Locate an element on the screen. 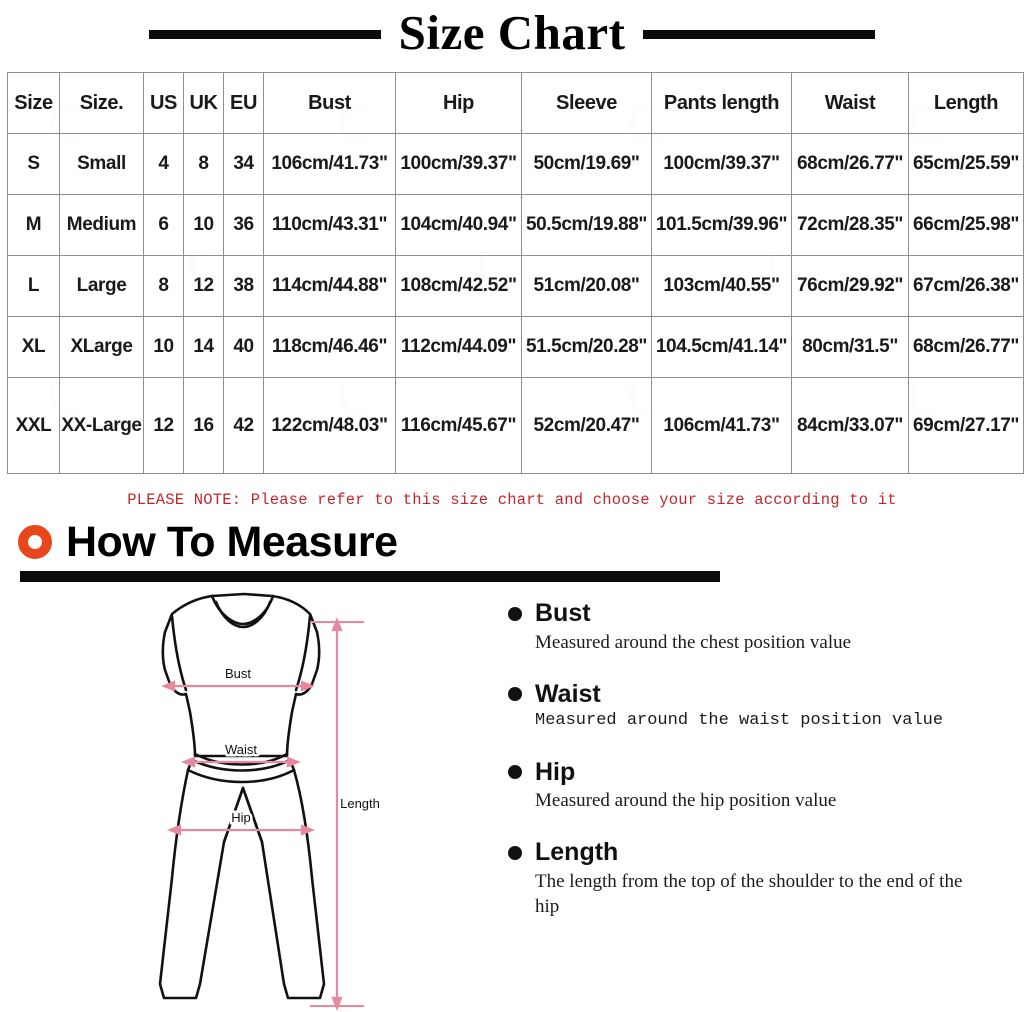 The width and height of the screenshot is (1024, 1012). pants-outline is located at coordinates (242, 884).